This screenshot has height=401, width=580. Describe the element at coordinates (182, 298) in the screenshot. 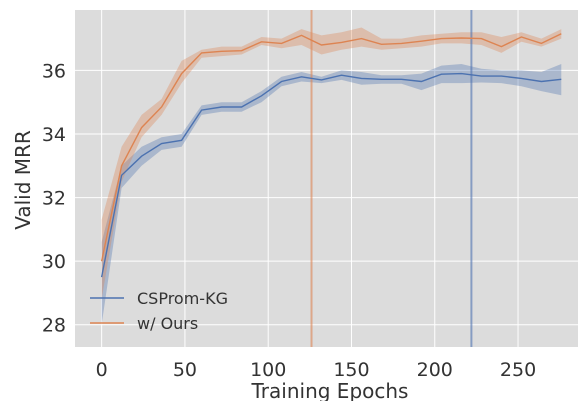

I see `legend-label: CSProm-KG` at that location.